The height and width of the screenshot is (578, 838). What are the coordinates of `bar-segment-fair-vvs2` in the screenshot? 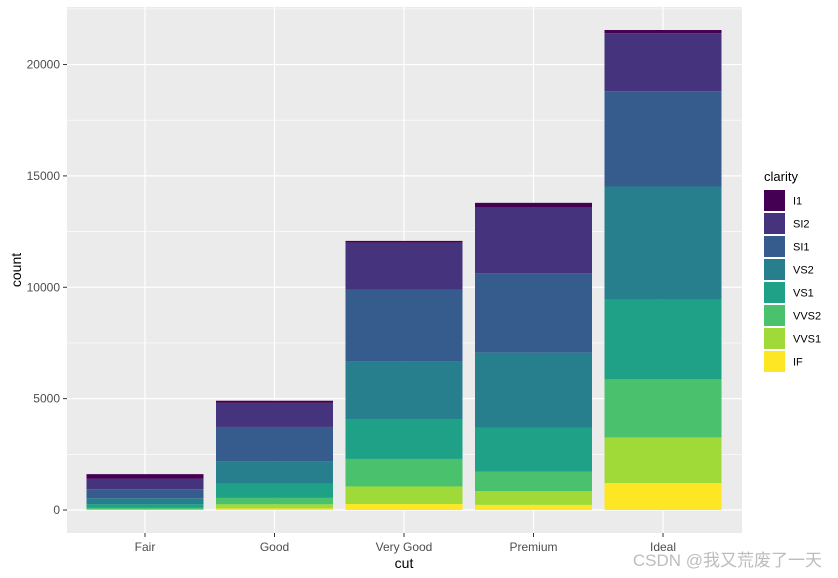 It's located at (145, 508).